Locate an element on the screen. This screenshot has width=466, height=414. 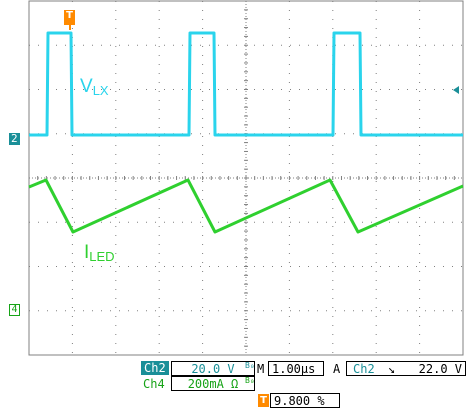
trigger-position-badge-icon: T is located at coordinates (263, 400).